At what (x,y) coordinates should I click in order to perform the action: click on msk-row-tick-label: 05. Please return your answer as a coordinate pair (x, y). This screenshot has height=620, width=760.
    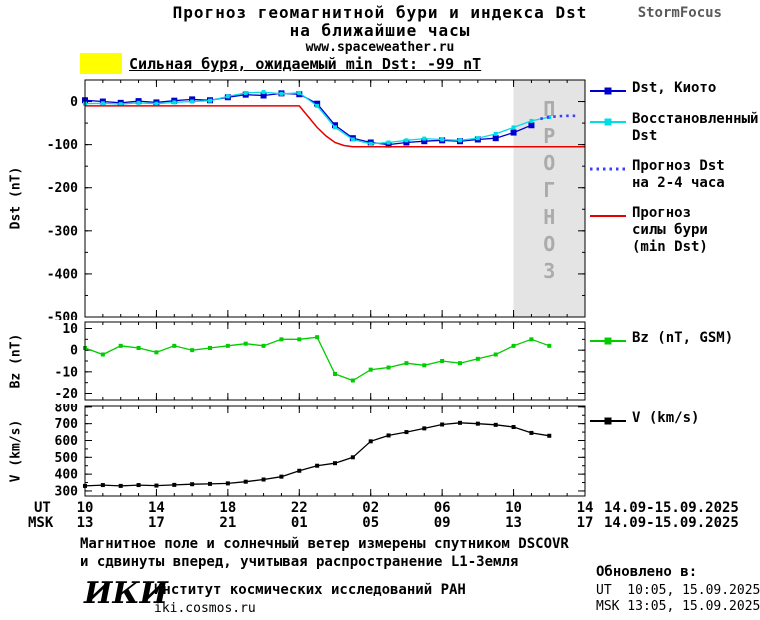
    Looking at the image, I should click on (371, 523).